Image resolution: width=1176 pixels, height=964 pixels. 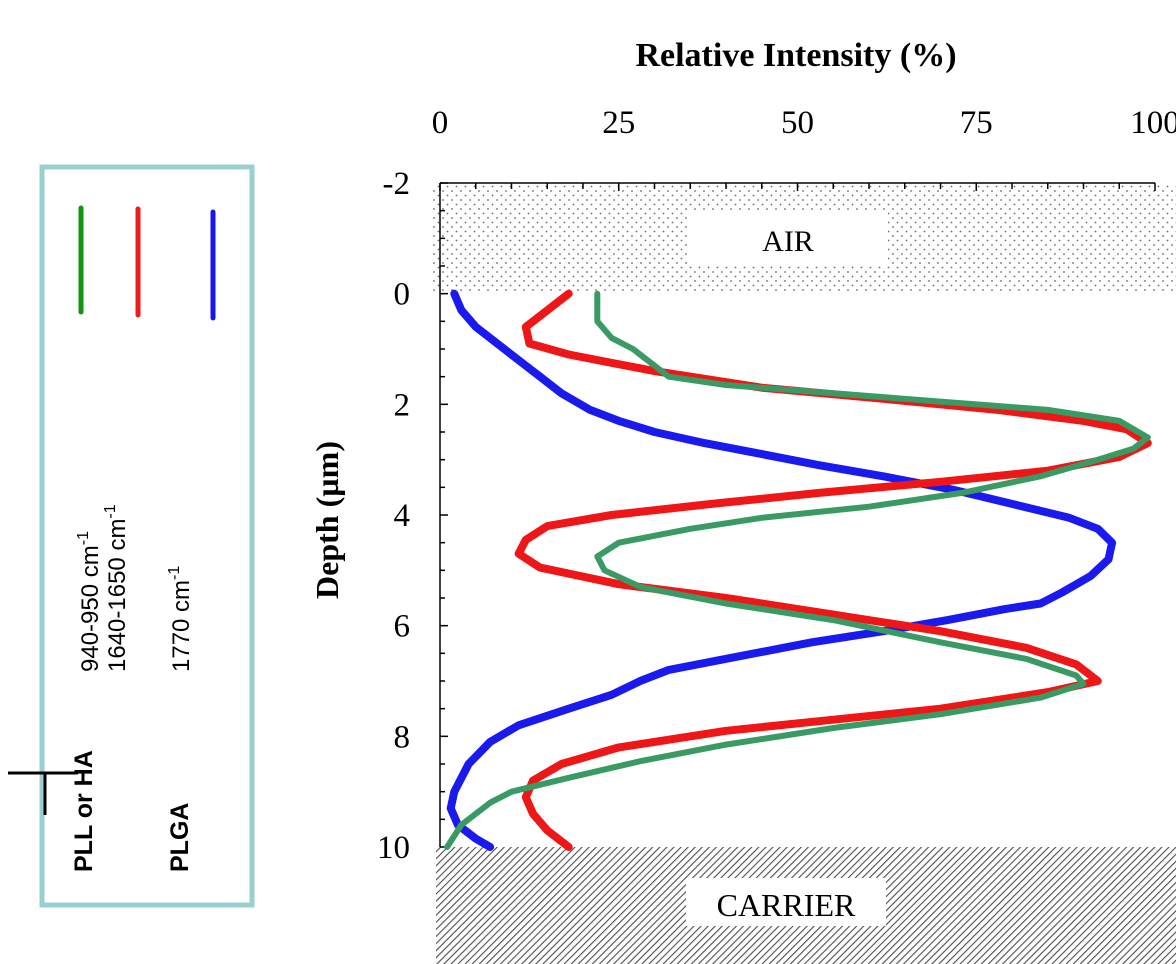 I want to click on legend-range-2: 1640-1650 cm, so click(x=117, y=595).